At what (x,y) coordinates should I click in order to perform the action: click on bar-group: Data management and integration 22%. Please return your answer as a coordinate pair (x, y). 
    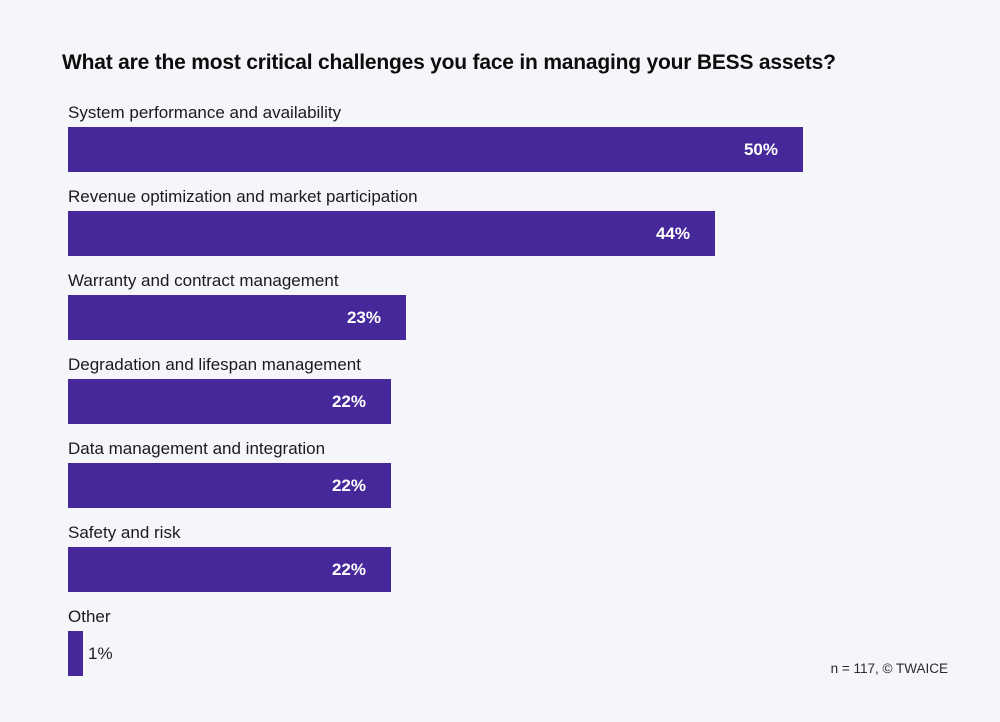
    Looking at the image, I should click on (534, 473).